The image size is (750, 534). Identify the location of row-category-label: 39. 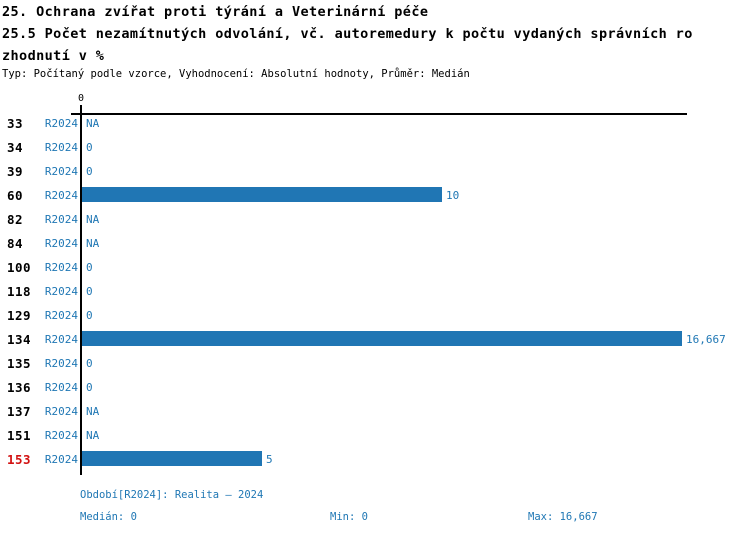
(15, 171).